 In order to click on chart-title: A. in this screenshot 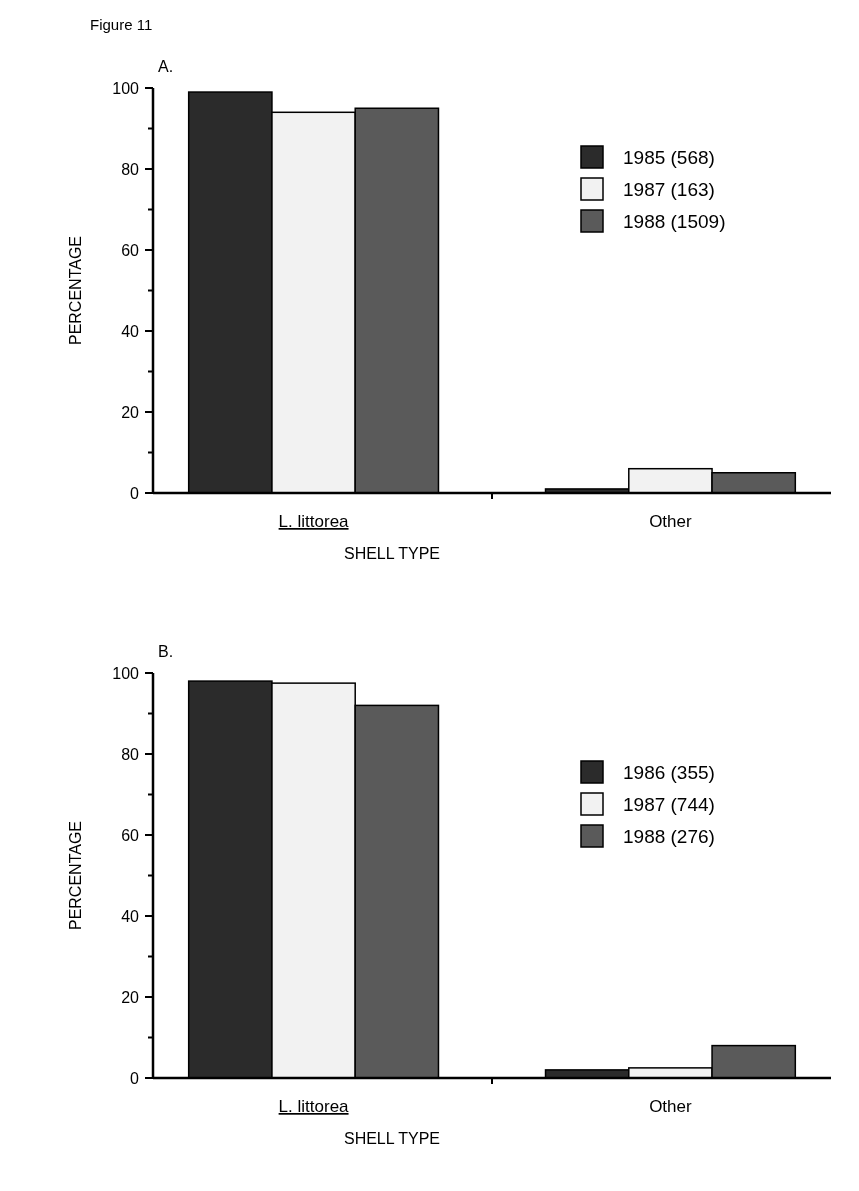, I will do `click(166, 66)`.